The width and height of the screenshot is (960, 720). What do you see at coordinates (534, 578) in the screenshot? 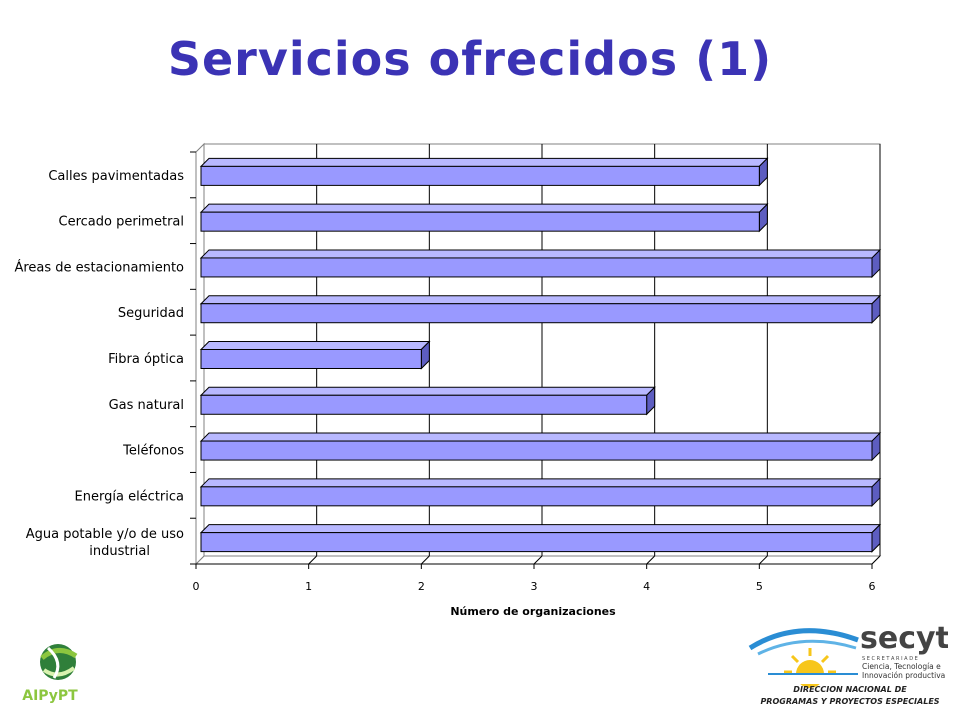
I see `chart-x-ticks: 0 1 2 3 4 5 6` at bounding box center [534, 578].